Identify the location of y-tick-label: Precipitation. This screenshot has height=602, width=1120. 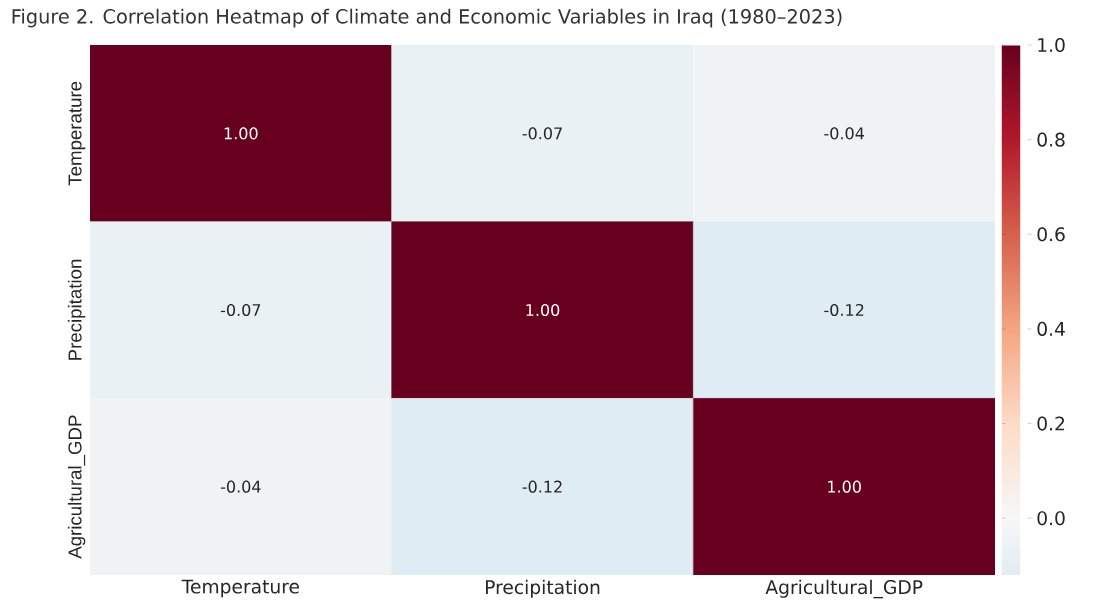
(76, 309).